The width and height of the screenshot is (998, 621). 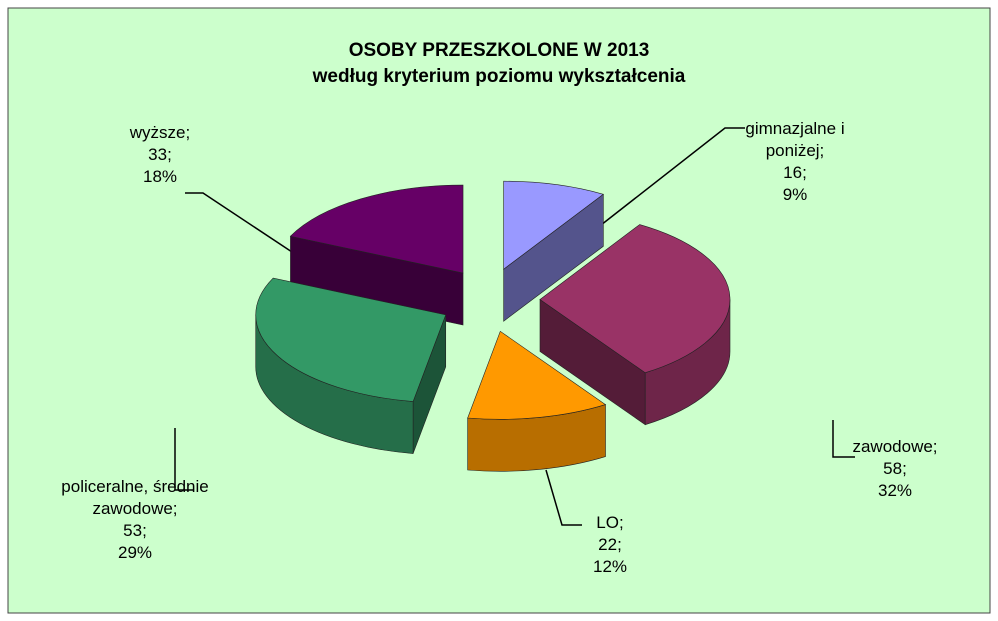 I want to click on data-label: zawodowe; 58; 32%, so click(x=895, y=469).